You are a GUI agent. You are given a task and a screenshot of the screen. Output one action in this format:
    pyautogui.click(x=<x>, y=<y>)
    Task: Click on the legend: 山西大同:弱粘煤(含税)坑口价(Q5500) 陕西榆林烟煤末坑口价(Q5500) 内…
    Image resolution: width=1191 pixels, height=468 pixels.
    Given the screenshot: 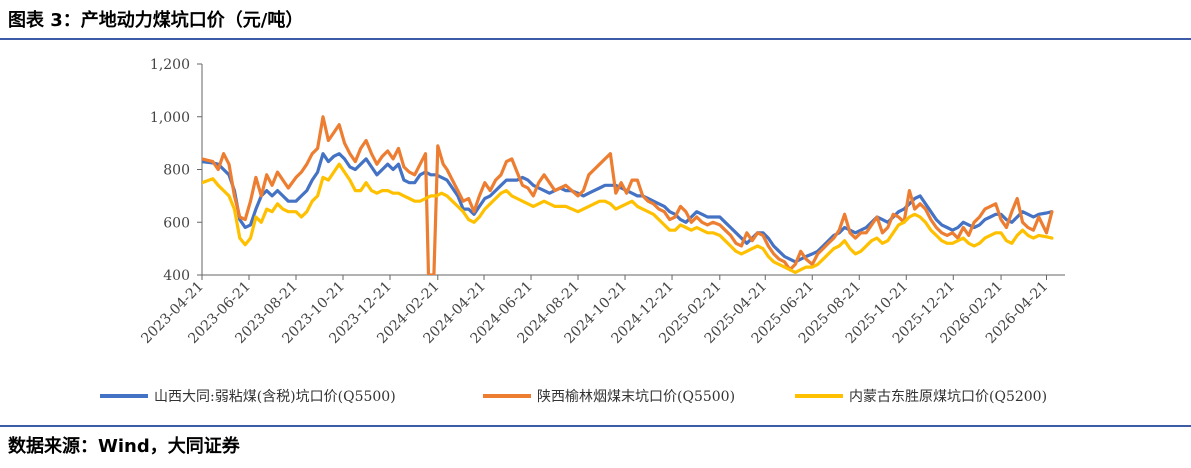 What is the action you would take?
    pyautogui.click(x=573, y=397)
    